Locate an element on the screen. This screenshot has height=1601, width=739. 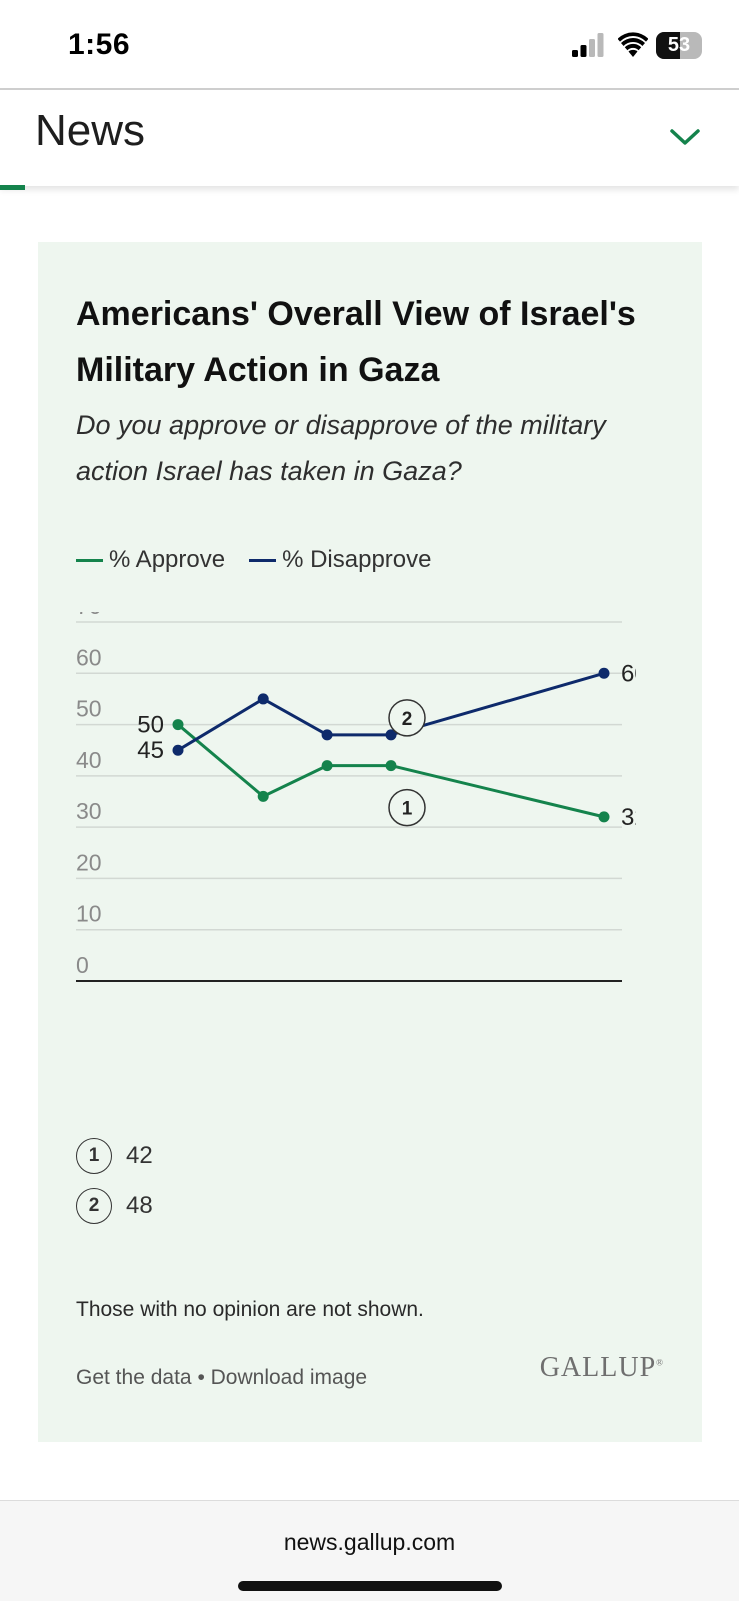
section-header: News is located at coordinates (369, 138).